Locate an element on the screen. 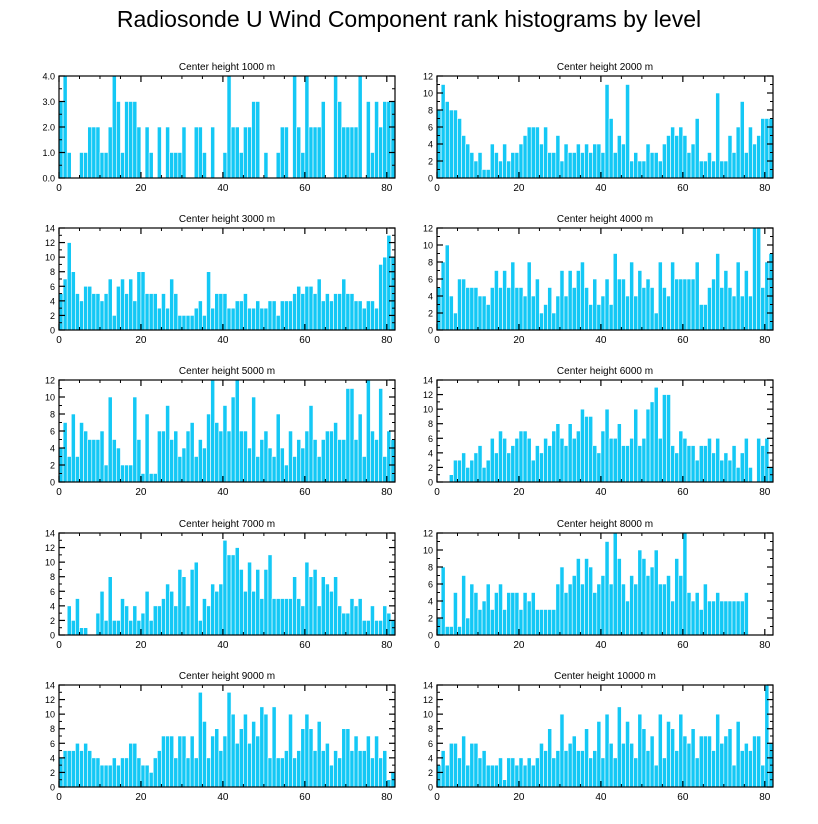 The height and width of the screenshot is (824, 818). y-tick-label: 6 is located at coordinates (430, 744).